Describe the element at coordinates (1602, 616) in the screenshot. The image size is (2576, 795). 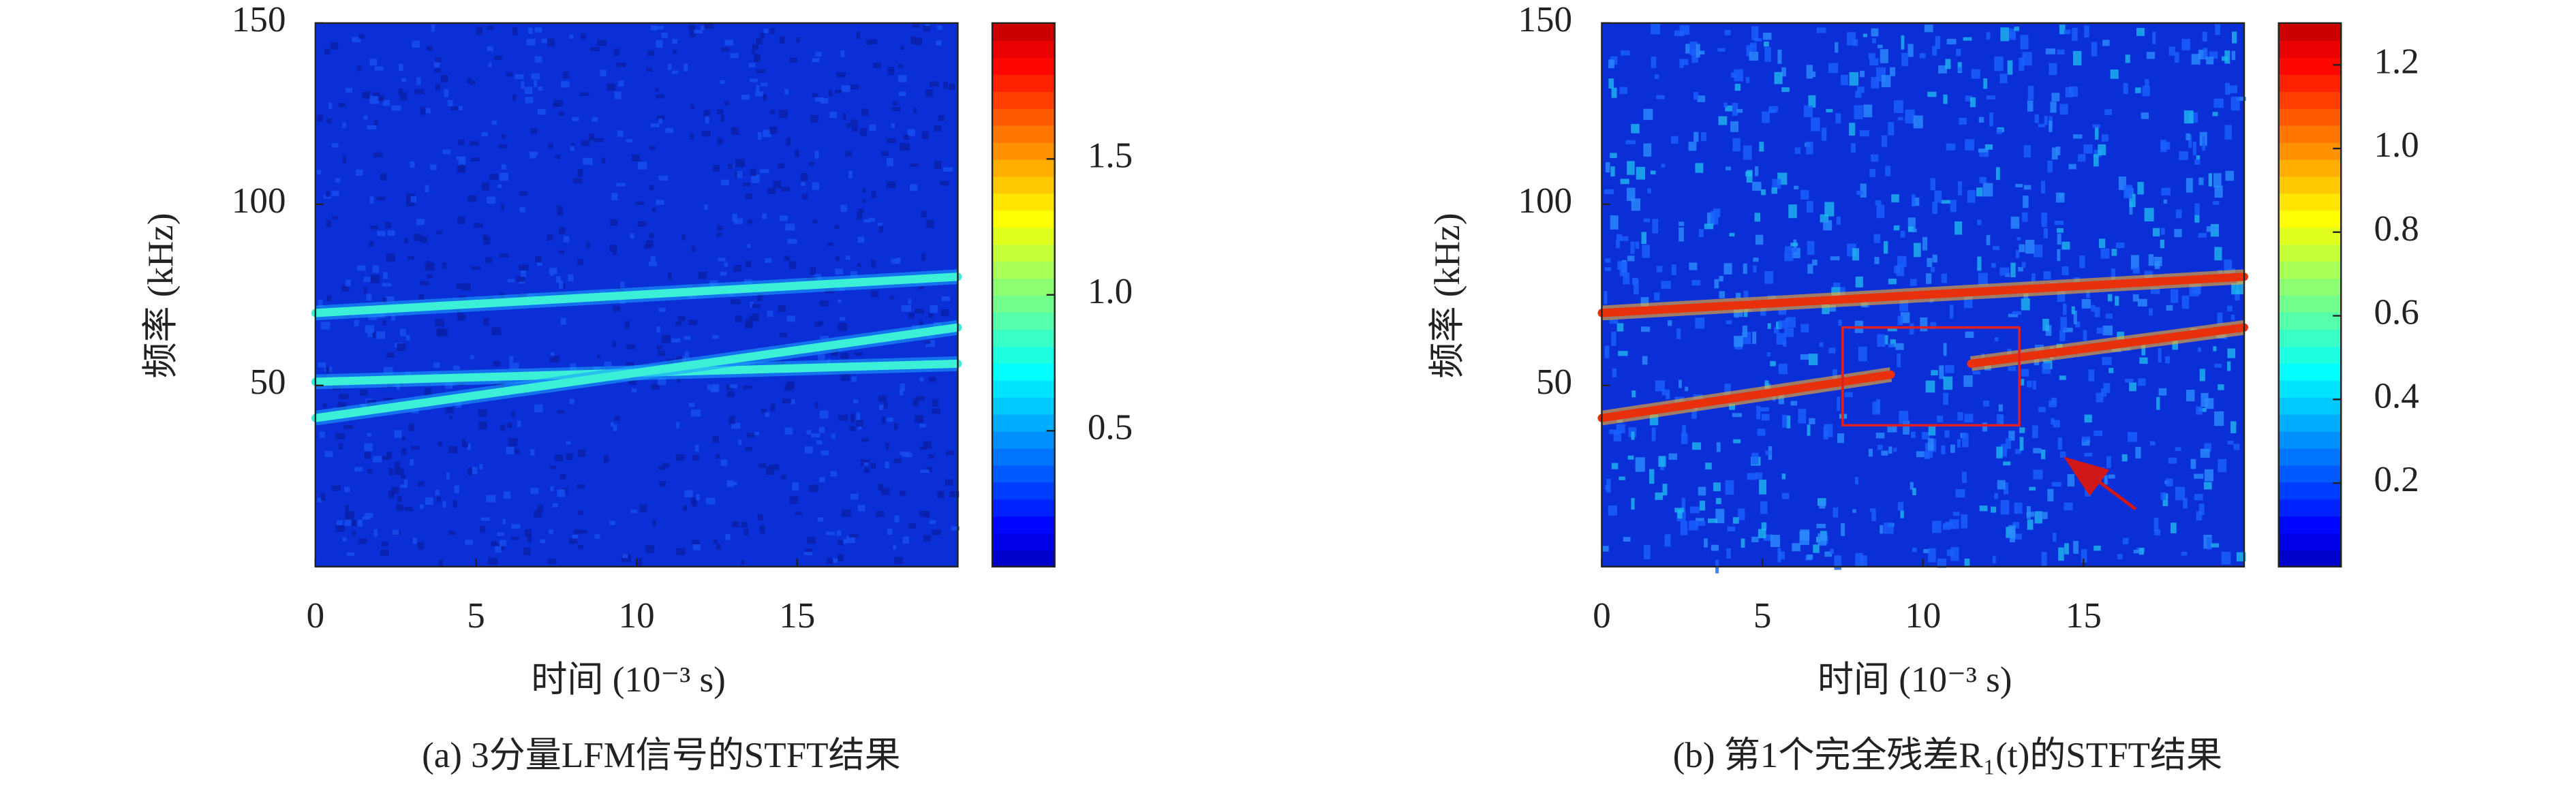
I see `x-tick-label: 0` at that location.